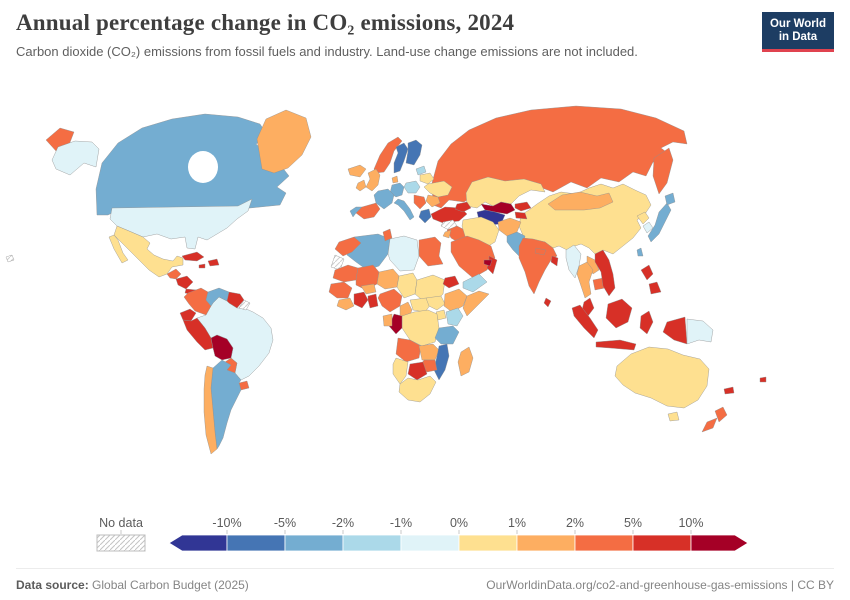 This screenshot has width=850, height=600. What do you see at coordinates (675, 330) in the screenshot?
I see `country-indonesia-west-papua` at bounding box center [675, 330].